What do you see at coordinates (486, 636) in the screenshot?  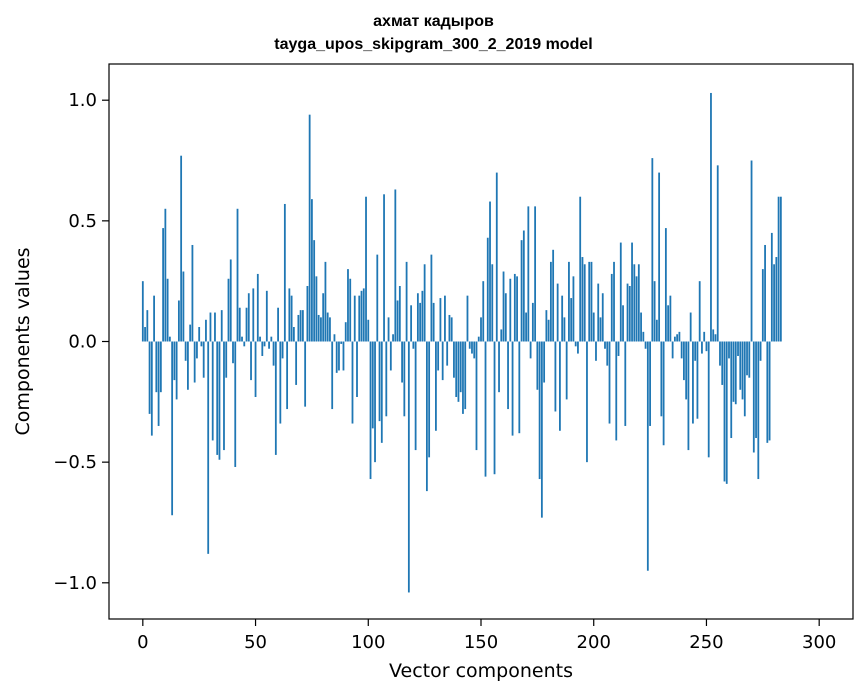 I see `x-axis-ticks: 0 50 100 150 200 250 300` at bounding box center [486, 636].